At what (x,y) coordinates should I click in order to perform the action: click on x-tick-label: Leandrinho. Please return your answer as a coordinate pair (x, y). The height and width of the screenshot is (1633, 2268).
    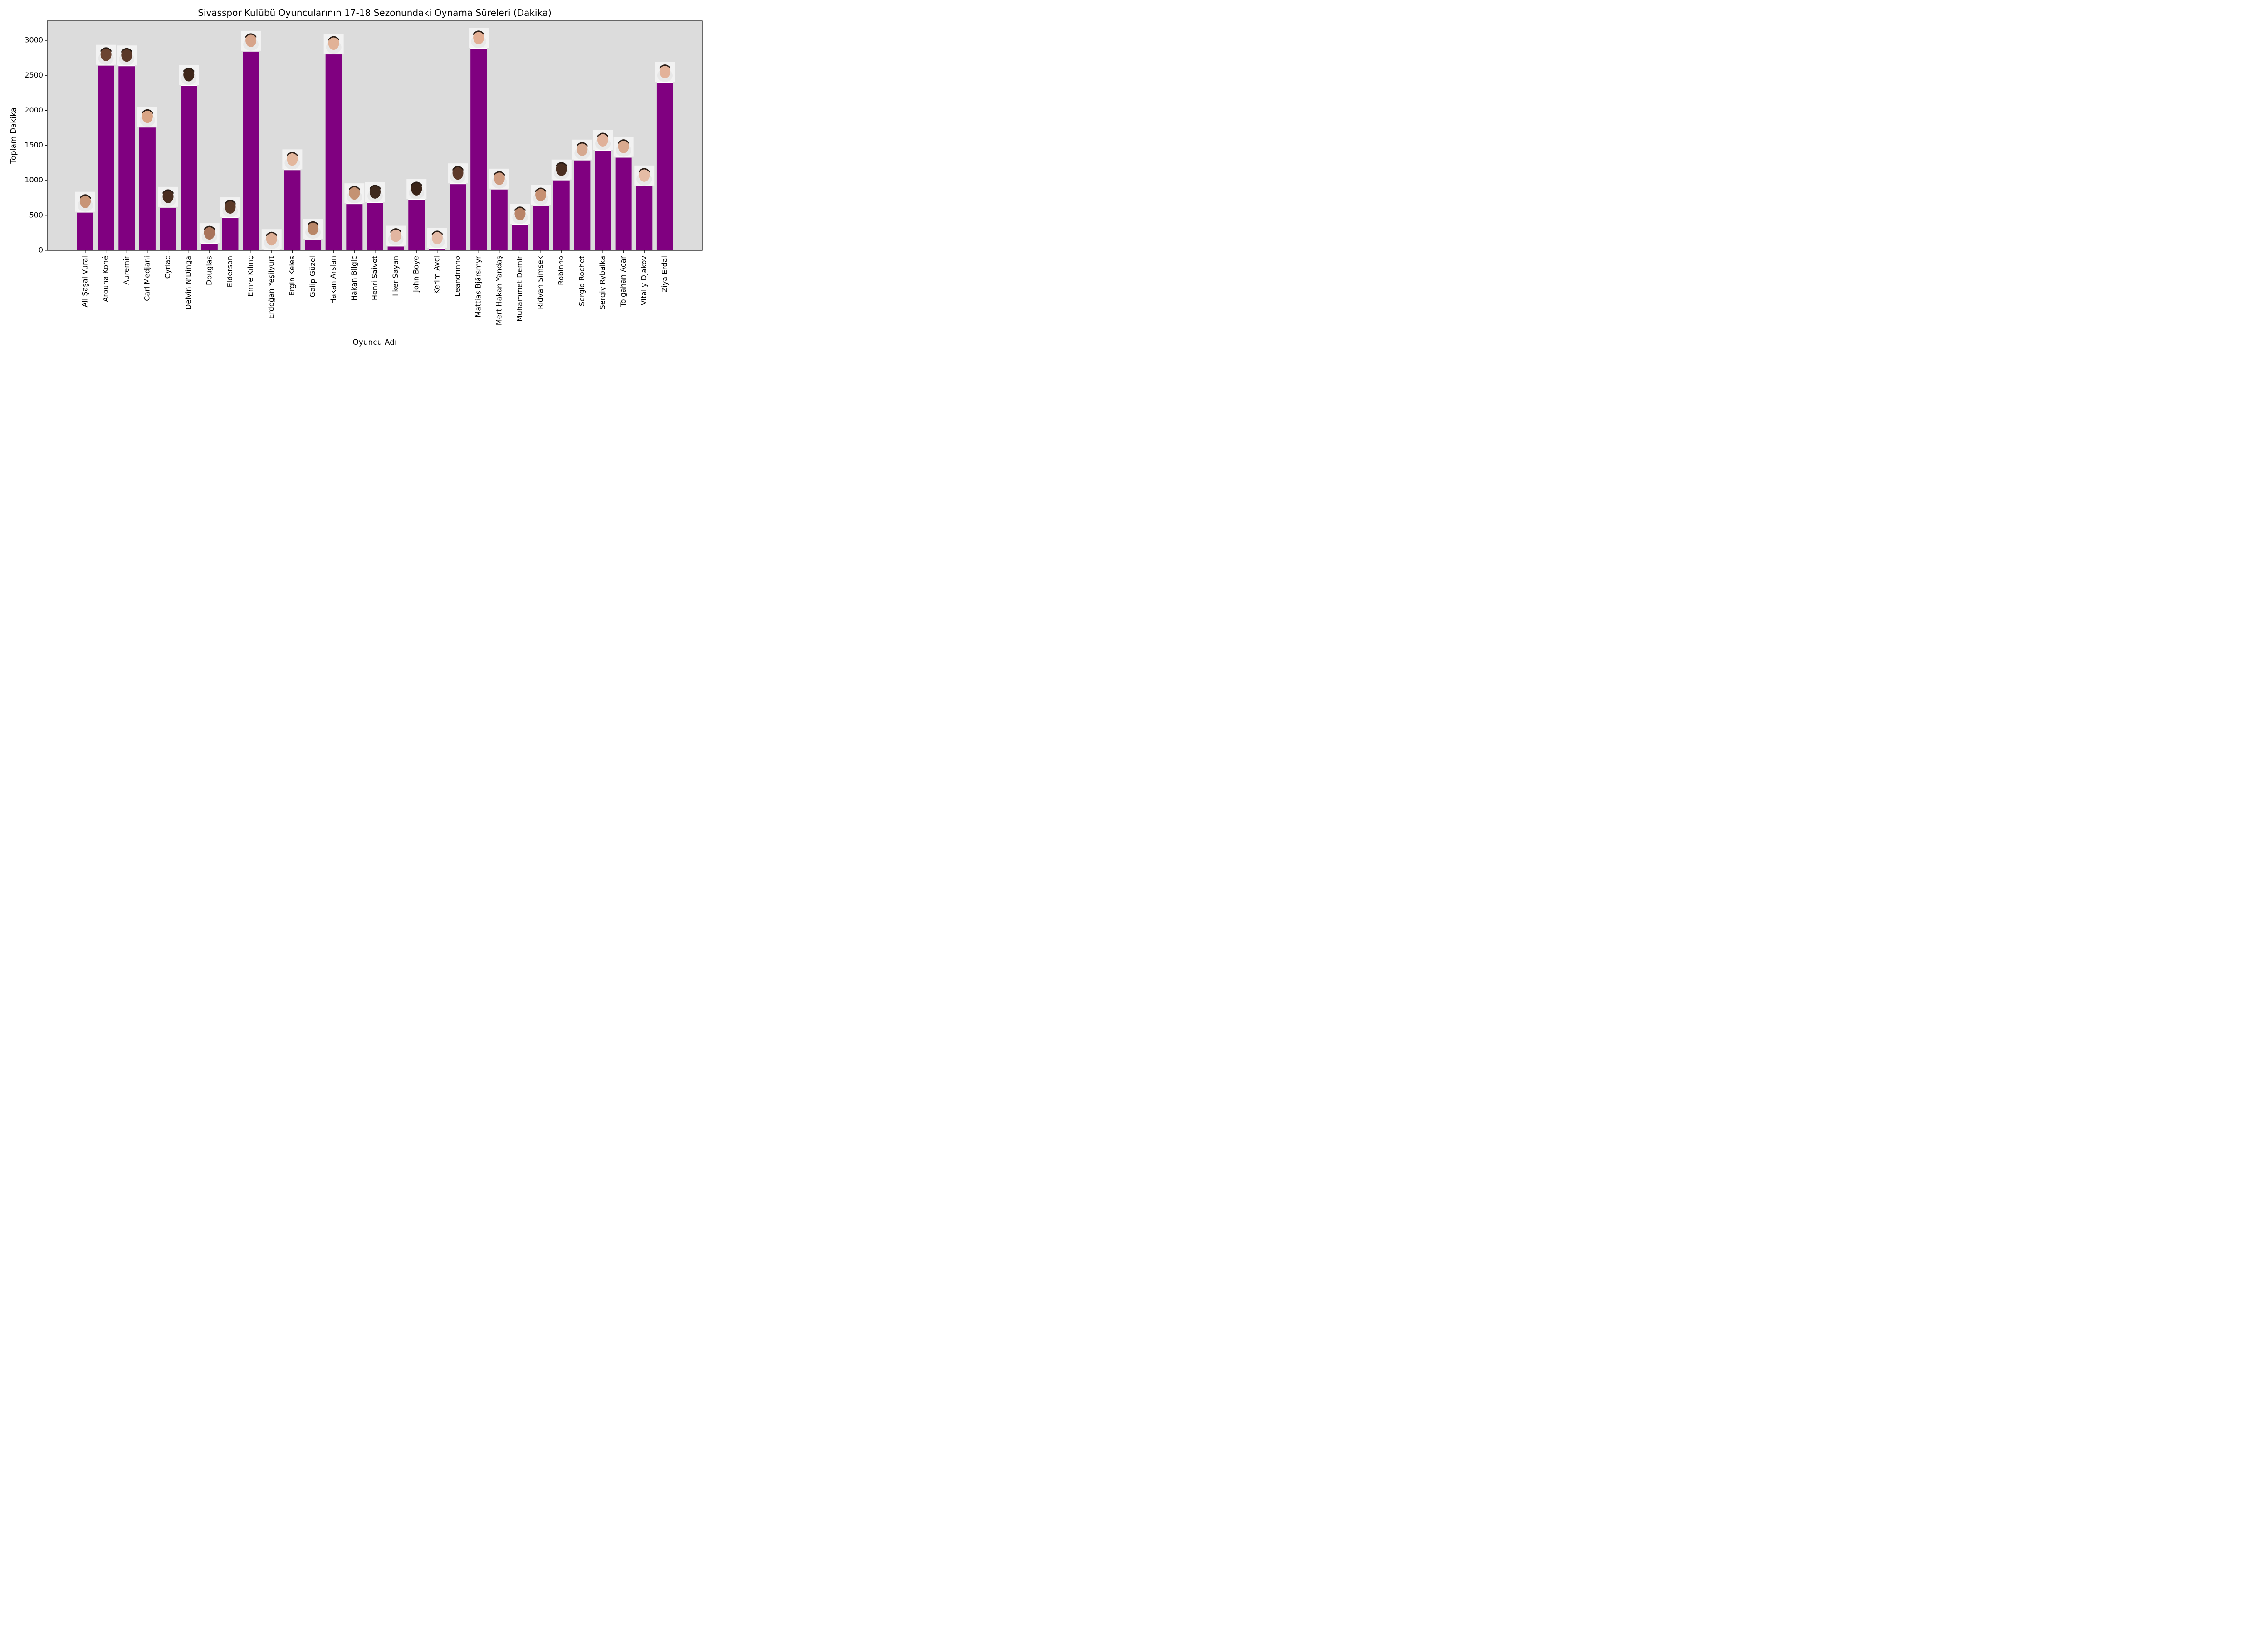
    Looking at the image, I should click on (457, 276).